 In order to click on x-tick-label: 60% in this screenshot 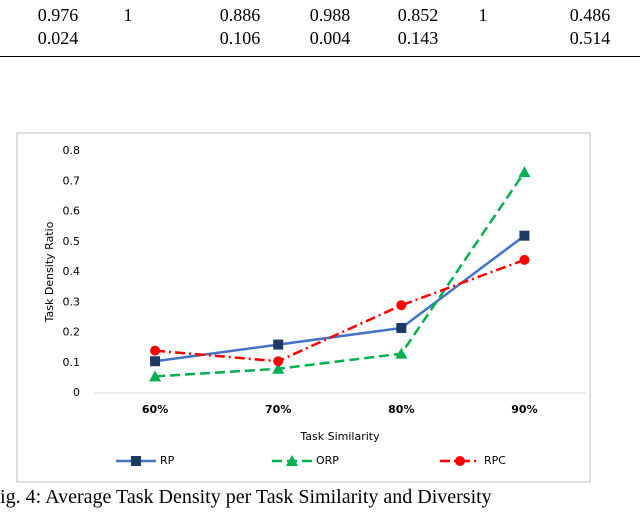, I will do `click(155, 409)`.